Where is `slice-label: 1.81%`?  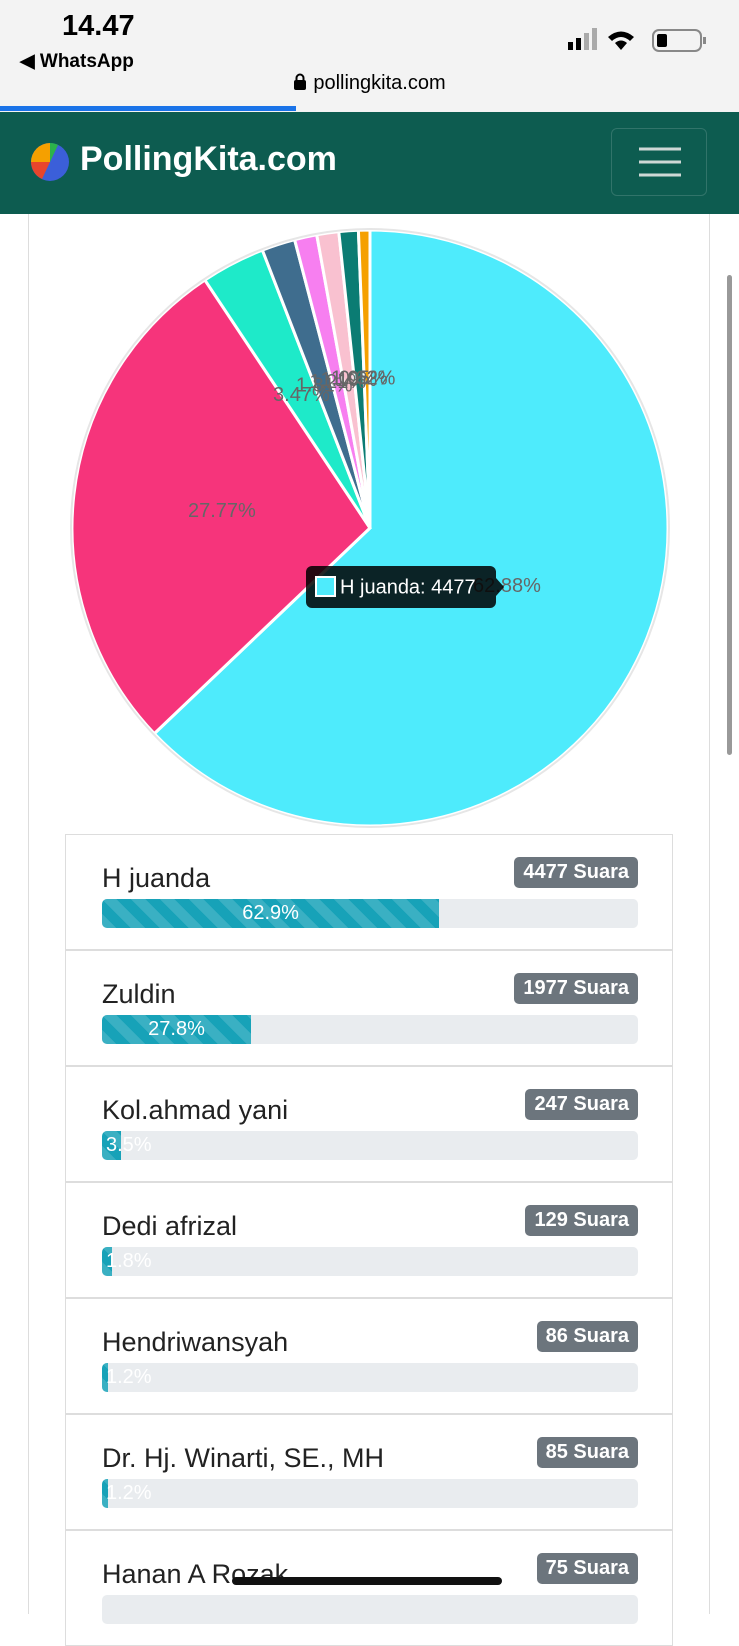 slice-label: 1.81% is located at coordinates (324, 386).